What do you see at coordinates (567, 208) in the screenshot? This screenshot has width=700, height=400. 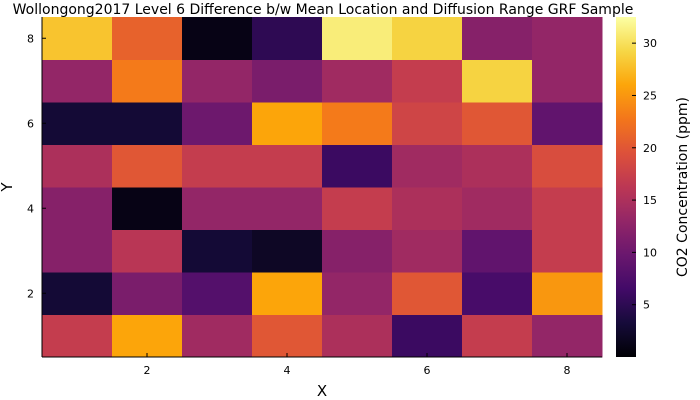 I see `heatmap-cell-x8-y4` at bounding box center [567, 208].